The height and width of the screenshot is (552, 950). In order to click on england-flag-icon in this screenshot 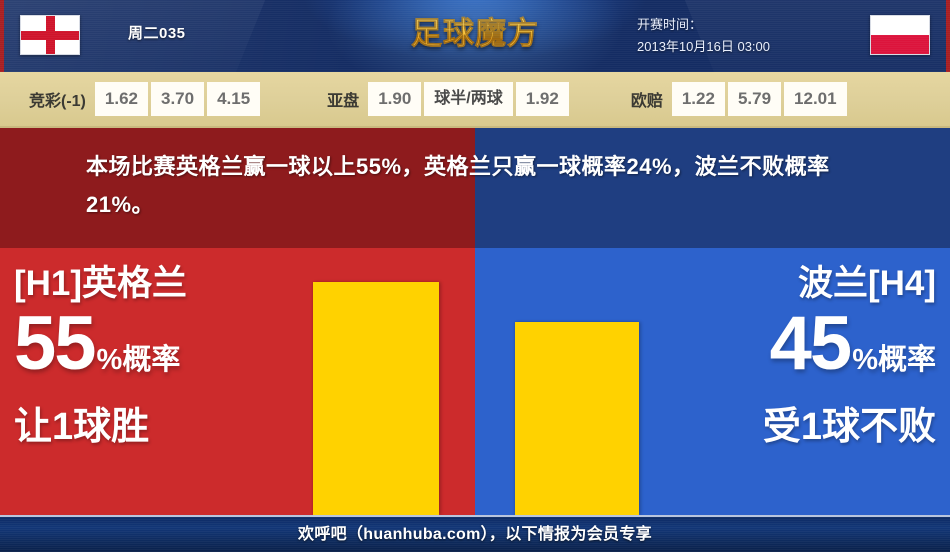, I will do `click(50, 35)`.